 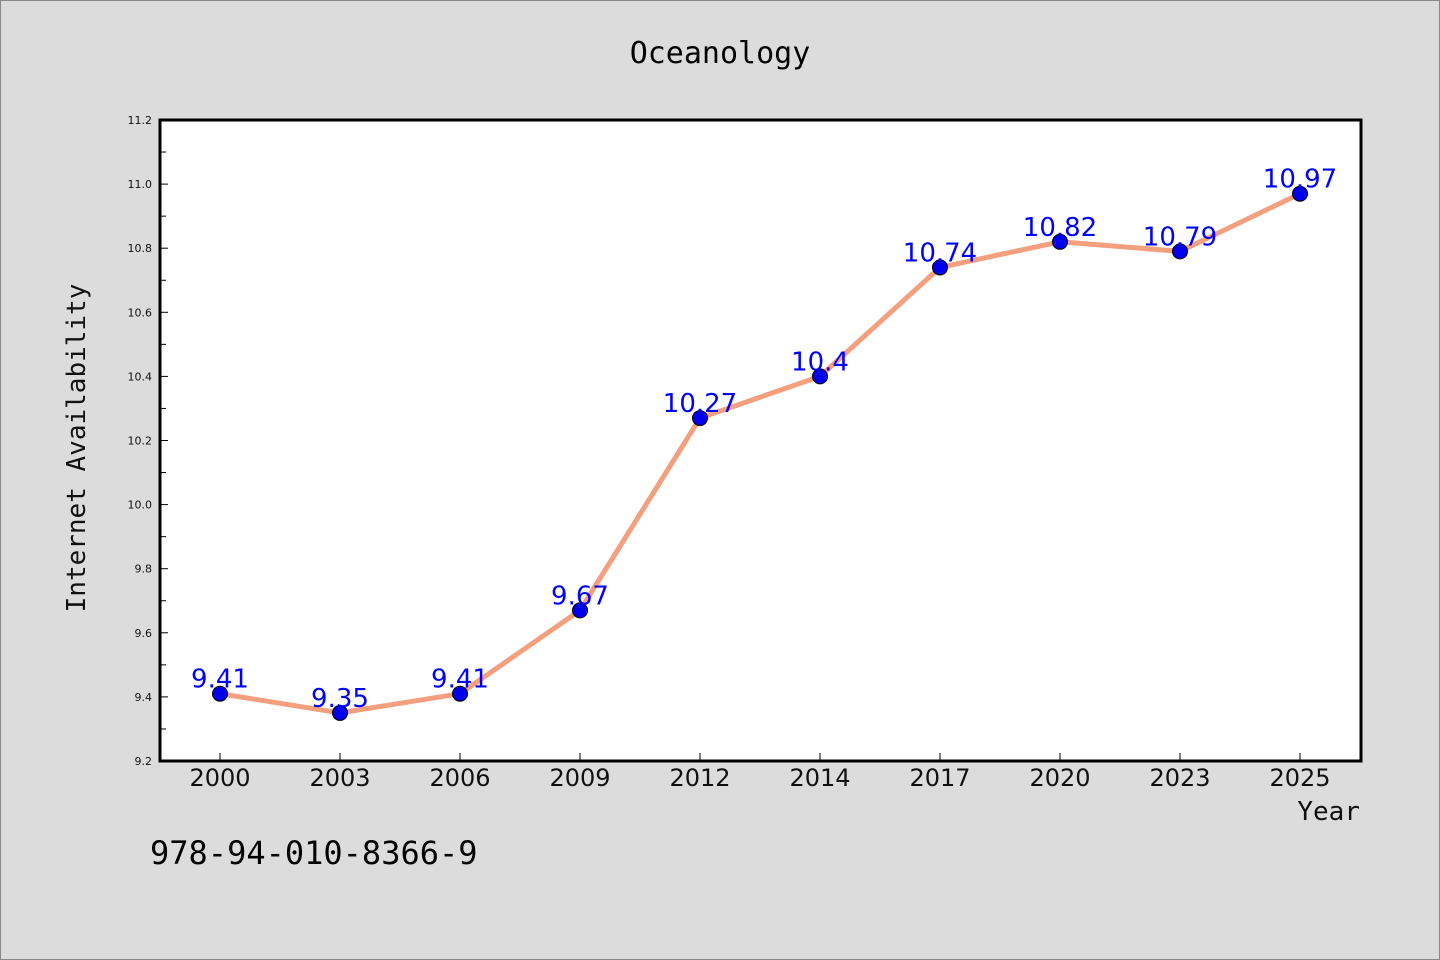 What do you see at coordinates (939, 778) in the screenshot?
I see `x-tick-label: 2017` at bounding box center [939, 778].